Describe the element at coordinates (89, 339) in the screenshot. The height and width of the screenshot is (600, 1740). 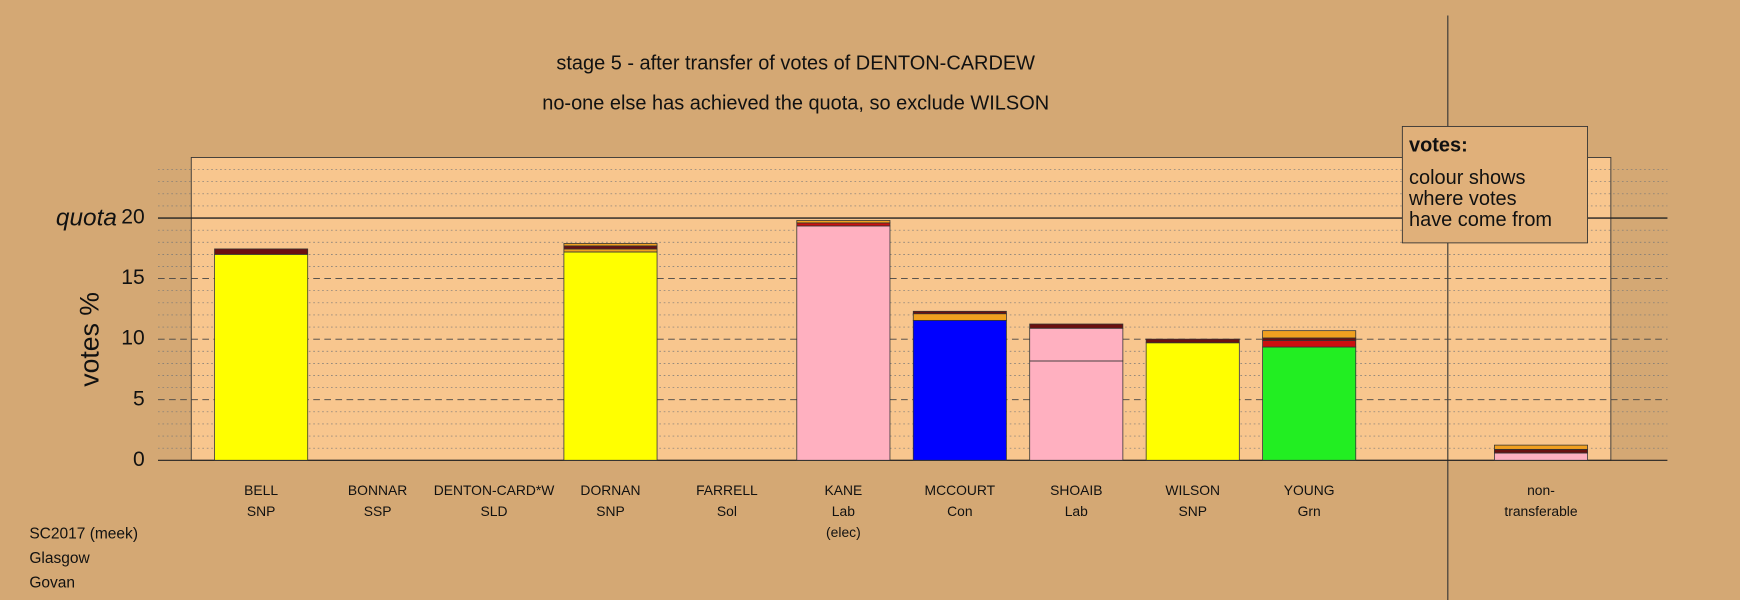
I see `y-axis-label: votes %` at that location.